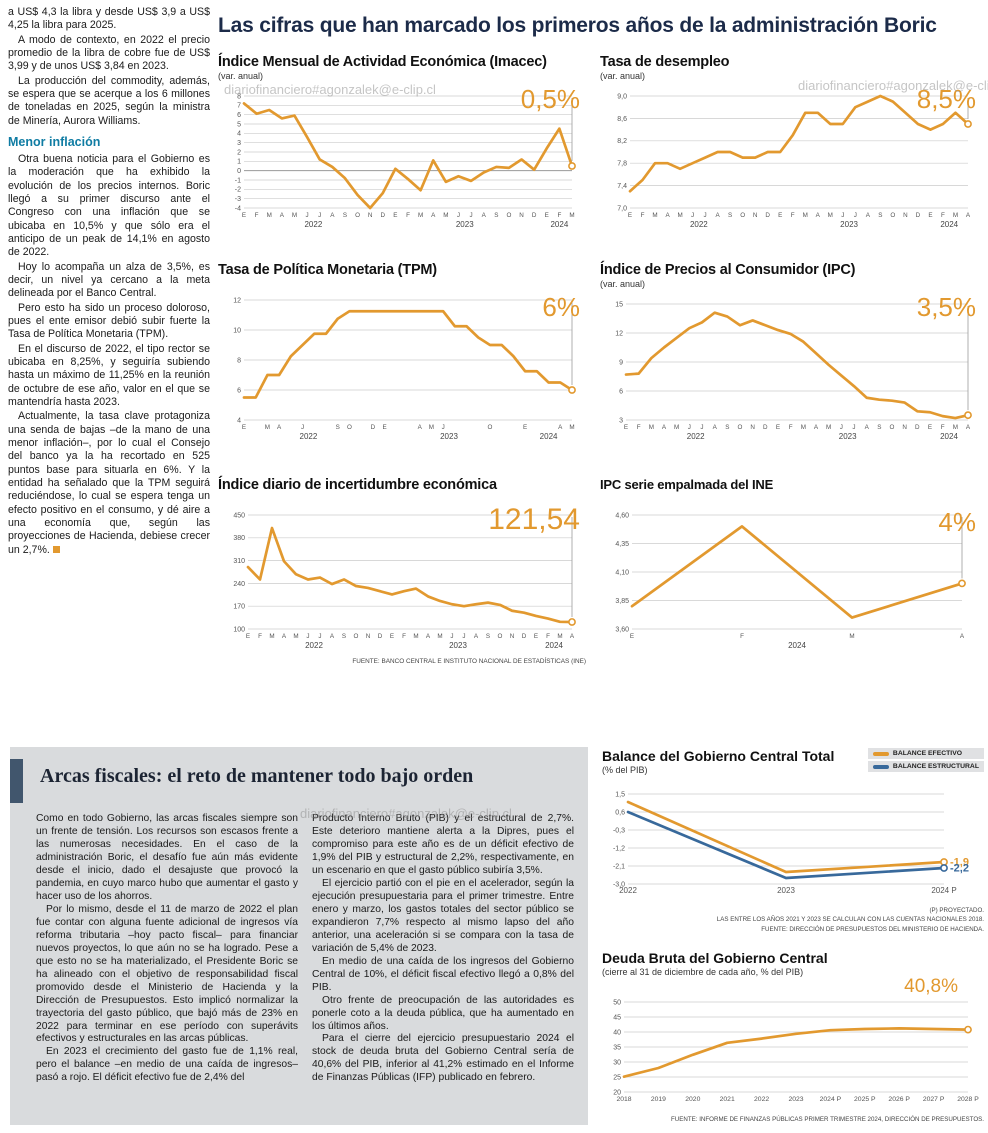 The width and height of the screenshot is (988, 1133). I want to click on svg-text: -1, so click(238, 180).